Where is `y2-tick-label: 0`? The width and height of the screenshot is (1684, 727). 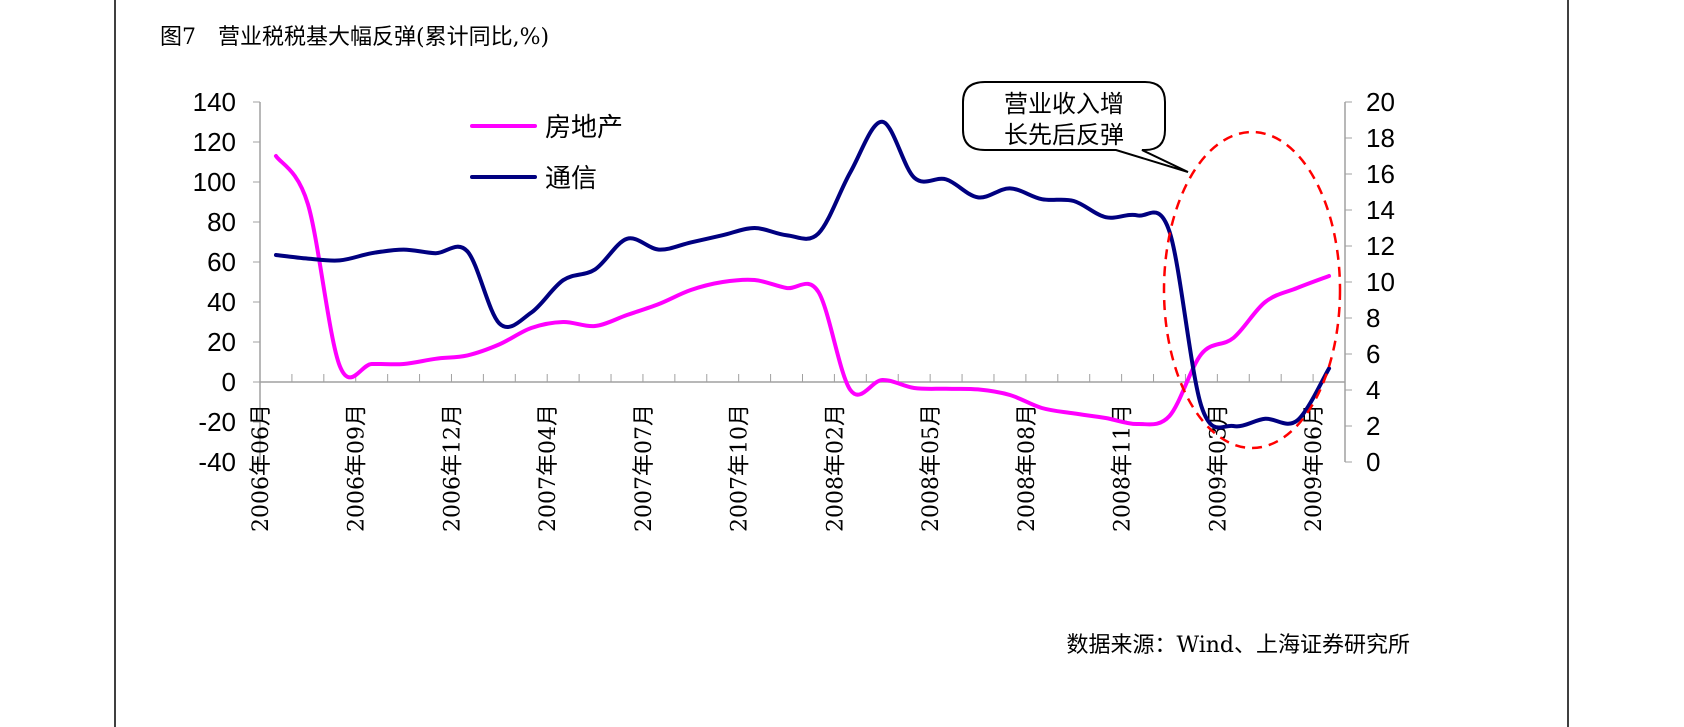
y2-tick-label: 0 is located at coordinates (1373, 462).